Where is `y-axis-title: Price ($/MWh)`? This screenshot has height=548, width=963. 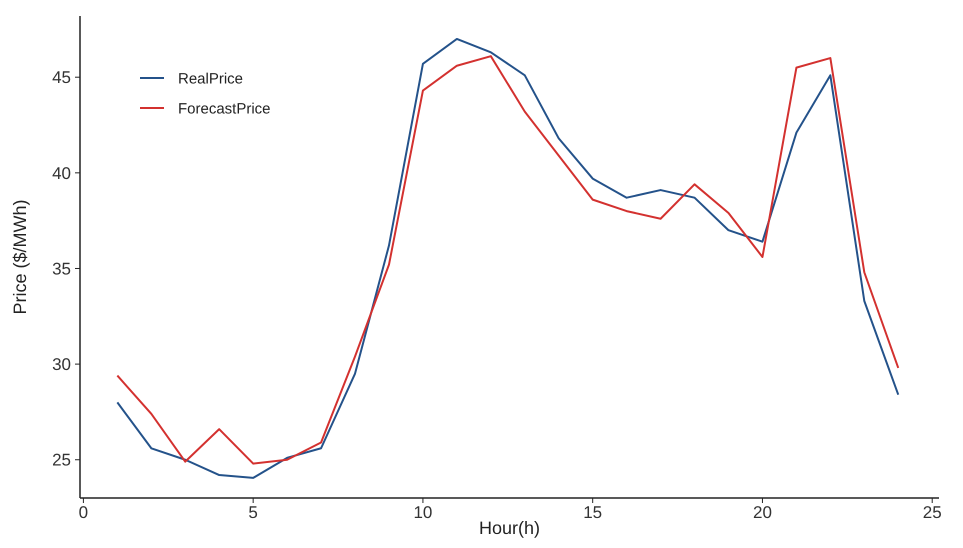 y-axis-title: Price ($/MWh) is located at coordinates (20, 257).